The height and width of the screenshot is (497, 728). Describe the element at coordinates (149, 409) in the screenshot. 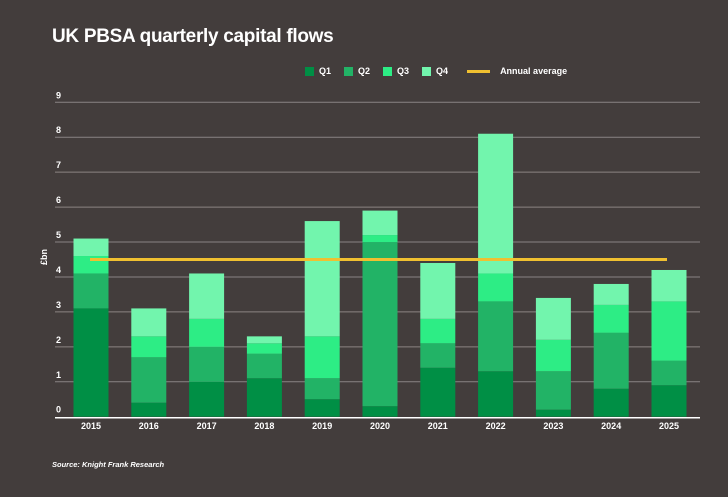

I see `bar-q1-2016` at that location.